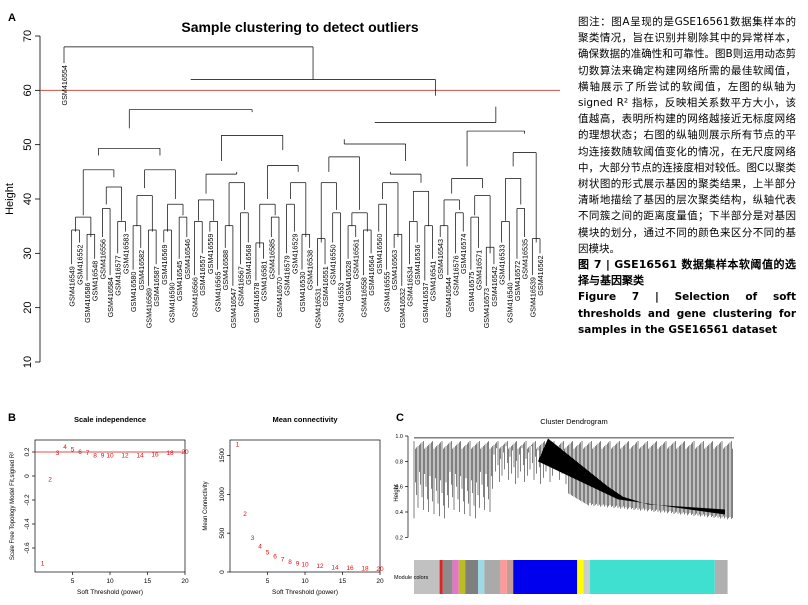 The image size is (808, 605). What do you see at coordinates (179, 281) in the screenshot?
I see `leaf-label: GSM416545` at bounding box center [179, 281].